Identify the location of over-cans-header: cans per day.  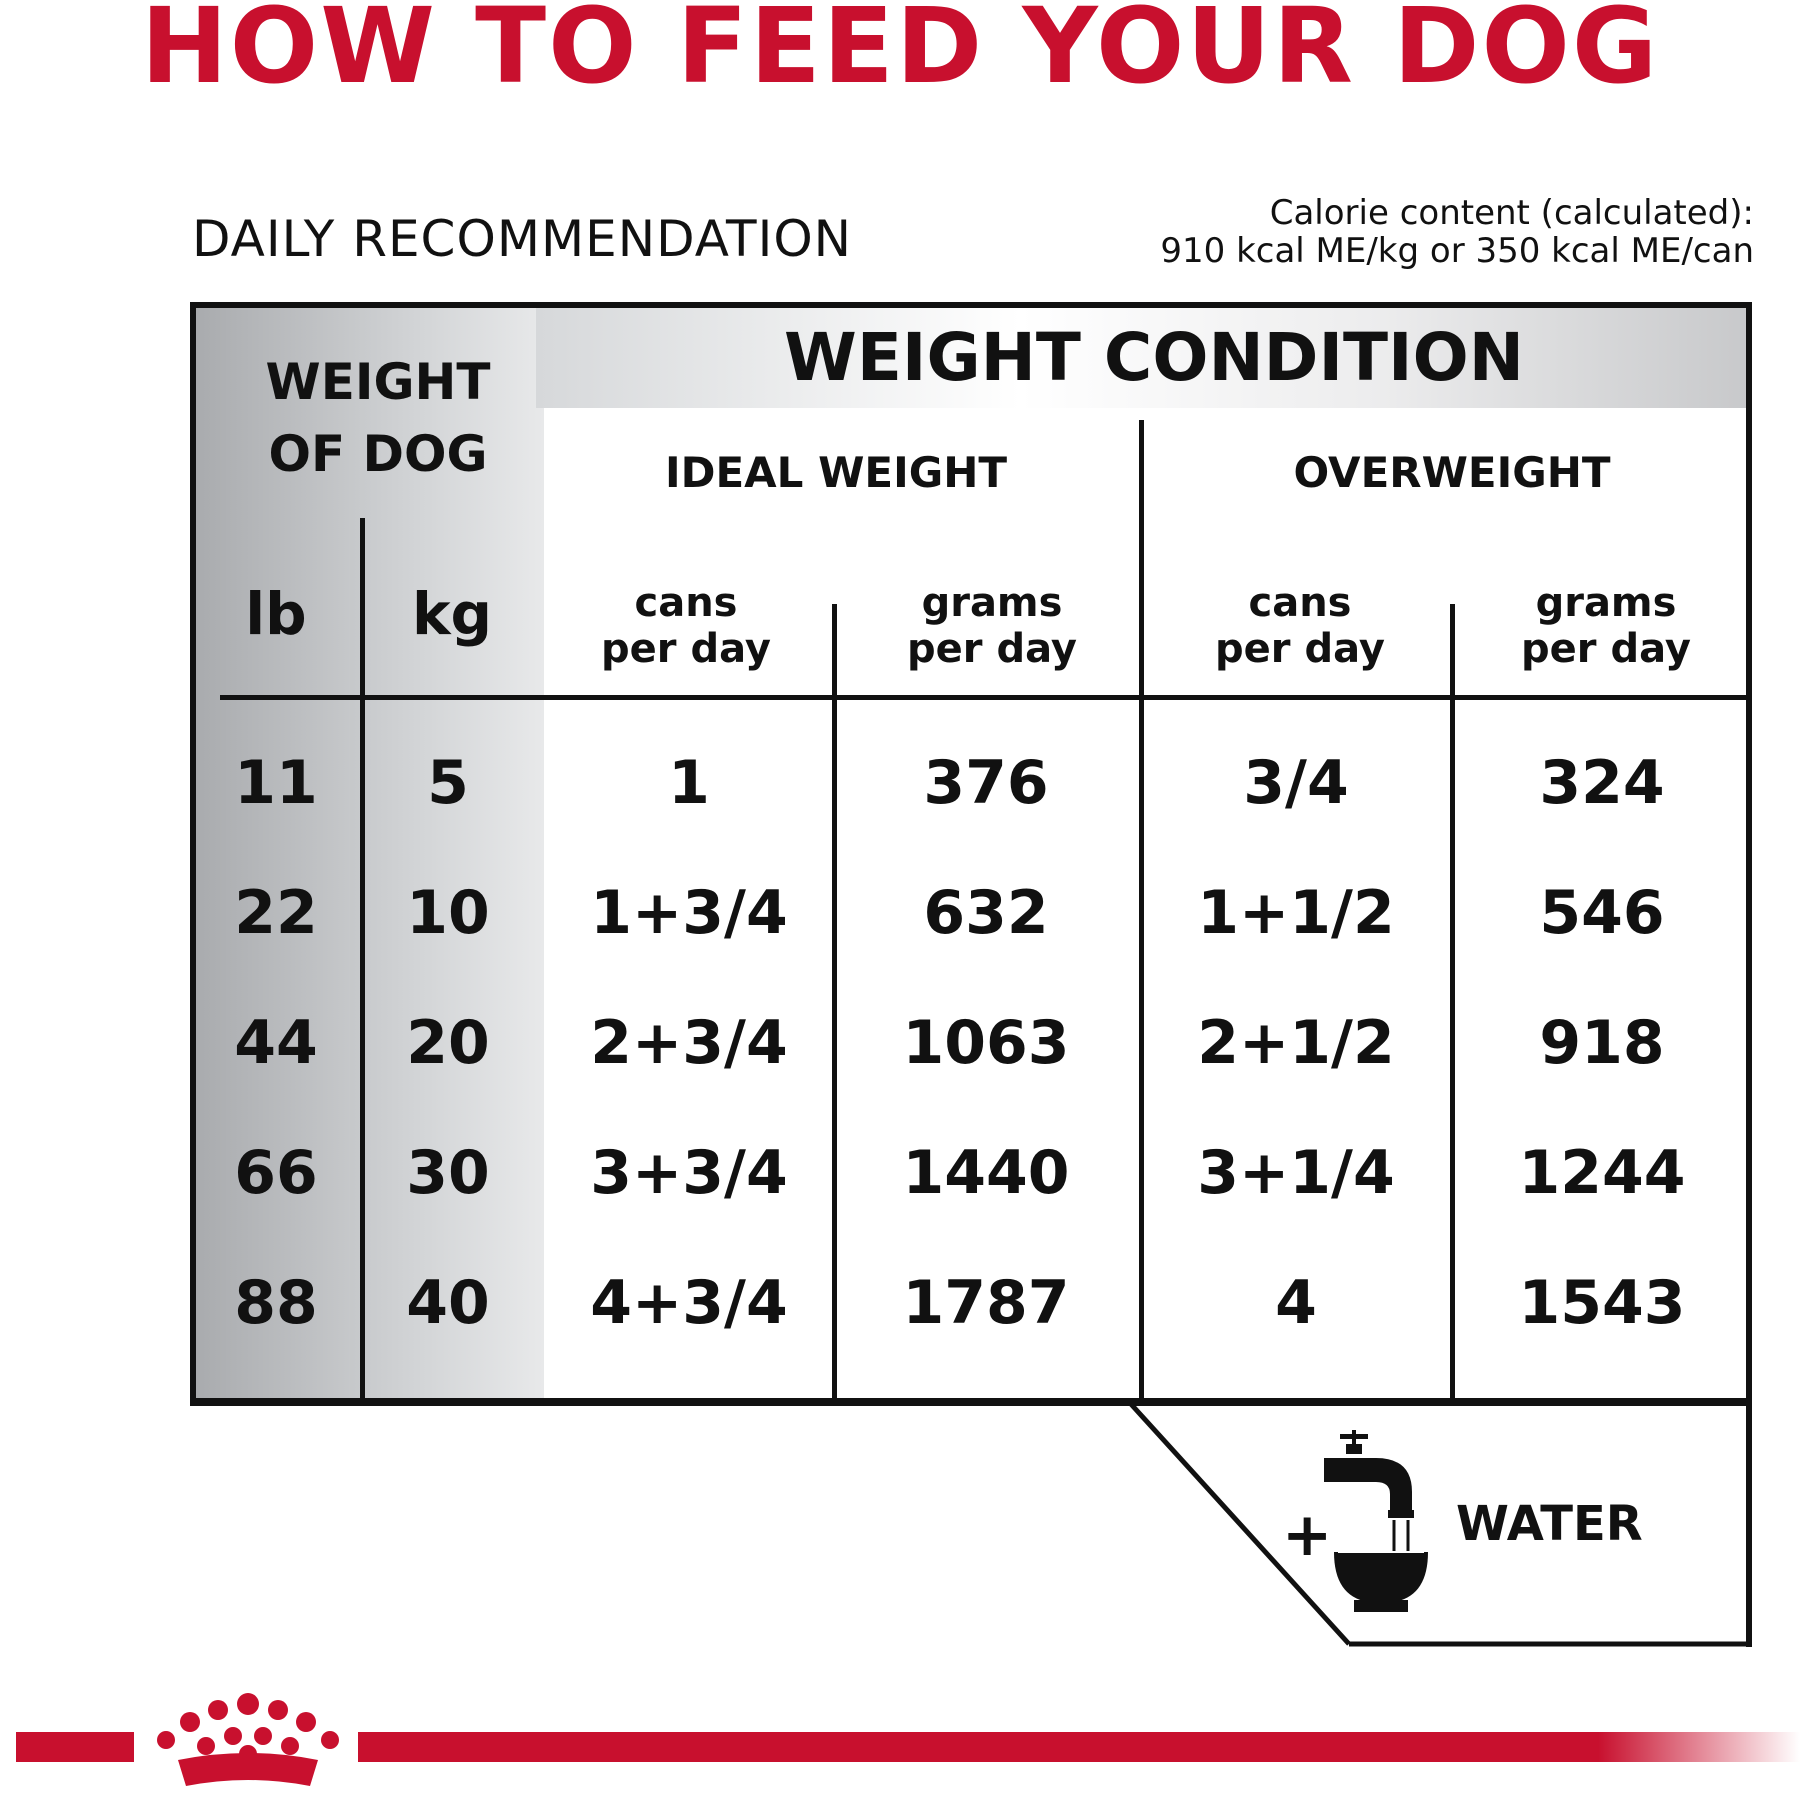
(1300, 626).